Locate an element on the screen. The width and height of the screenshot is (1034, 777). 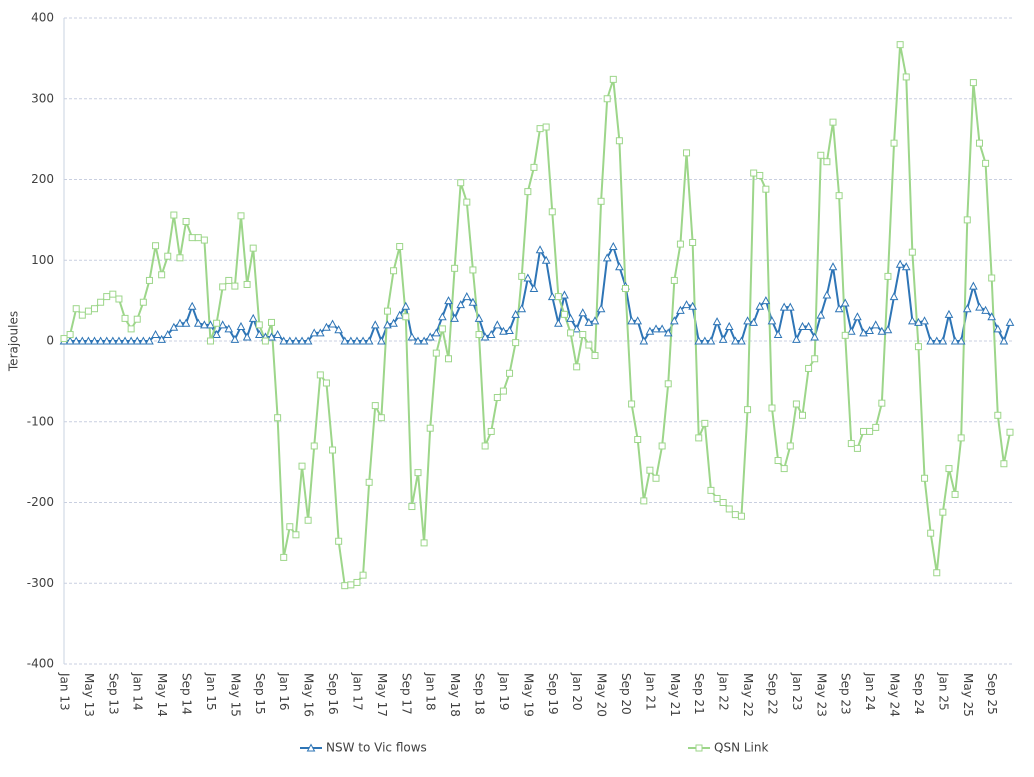
x-tick-label: Sep 17 is located at coordinates (406, 694).